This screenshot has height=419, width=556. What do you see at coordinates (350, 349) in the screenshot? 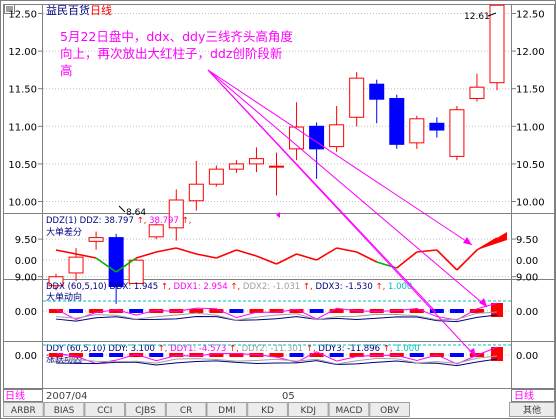
I see `pane-value: DDY3: -11.896` at bounding box center [350, 349].